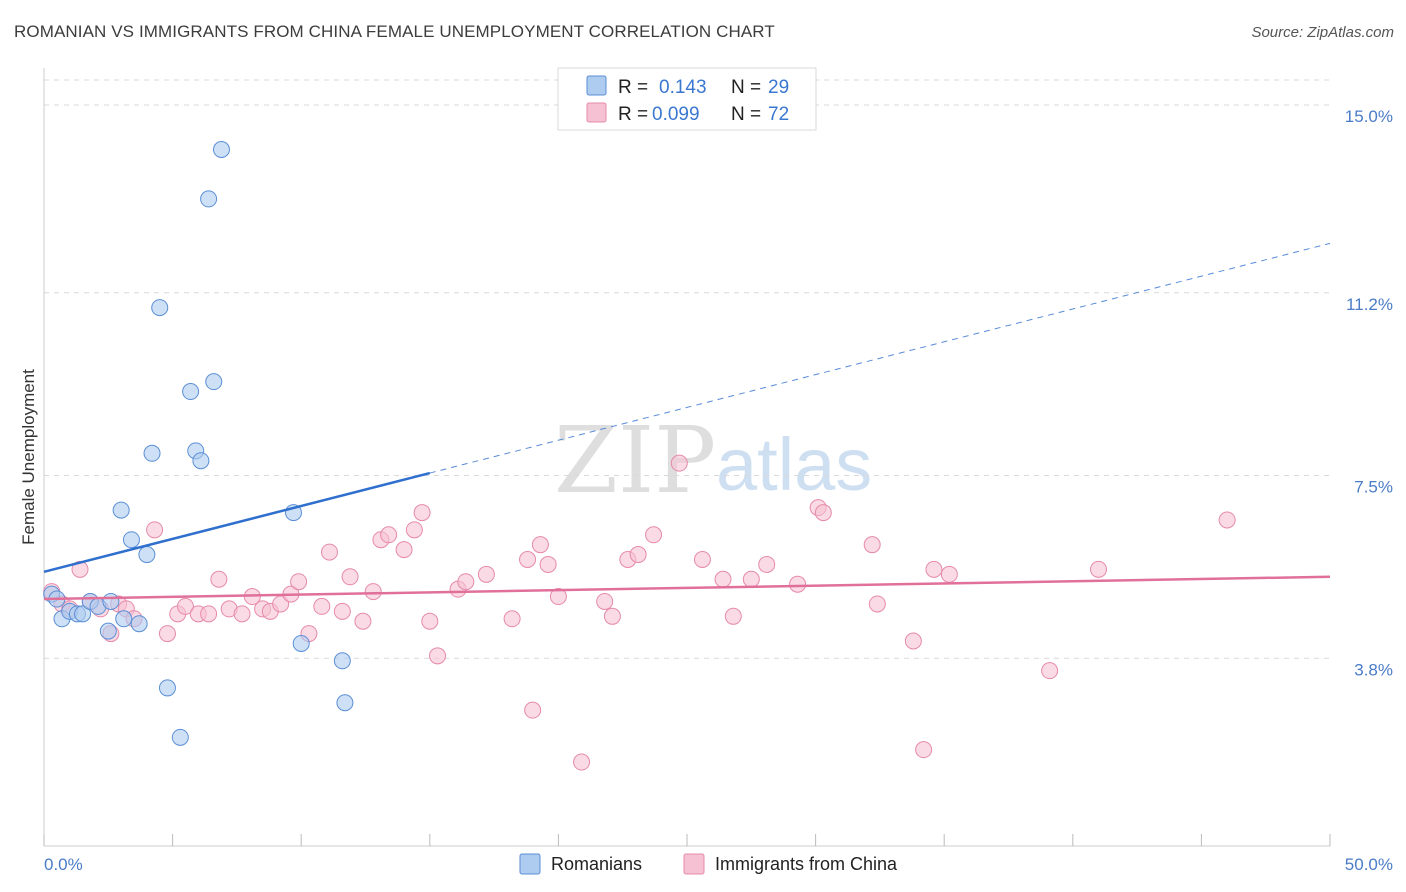 The width and height of the screenshot is (1406, 892). I want to click on y-tick-labels: 3.8% 7.5% 11.2% 15.0%, so click(1369, 393).